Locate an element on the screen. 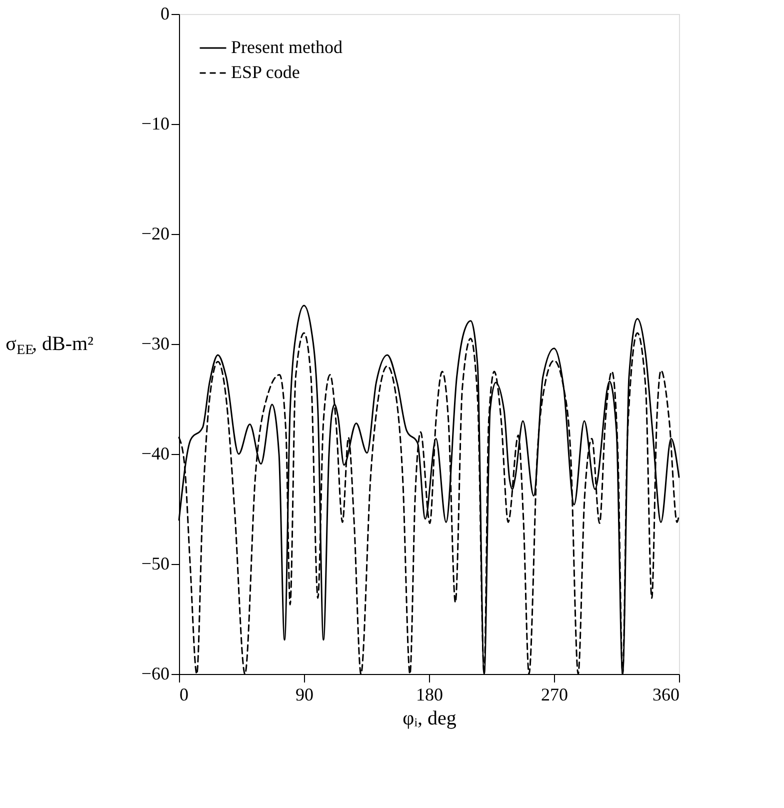 The height and width of the screenshot is (808, 784). x-tick-label: 270 is located at coordinates (554, 694).